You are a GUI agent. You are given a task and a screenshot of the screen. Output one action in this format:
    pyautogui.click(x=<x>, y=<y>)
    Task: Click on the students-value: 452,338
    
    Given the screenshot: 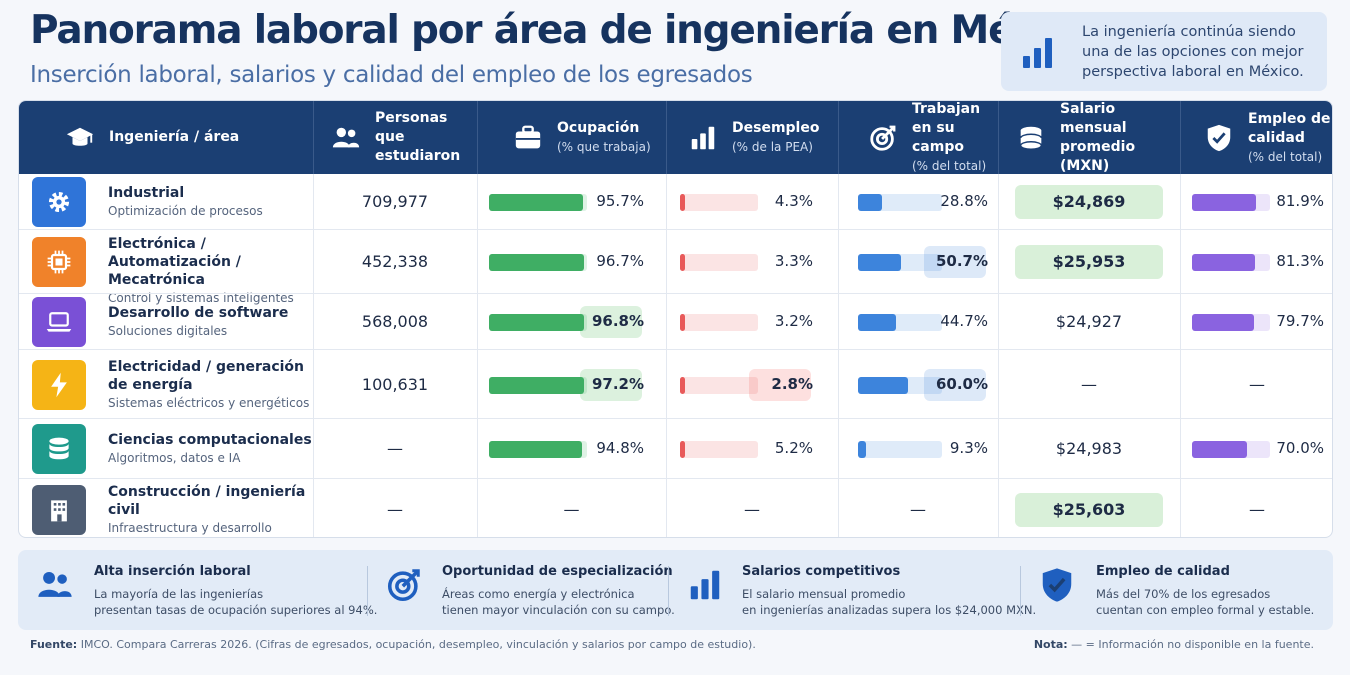 What is the action you would take?
    pyautogui.click(x=395, y=261)
    